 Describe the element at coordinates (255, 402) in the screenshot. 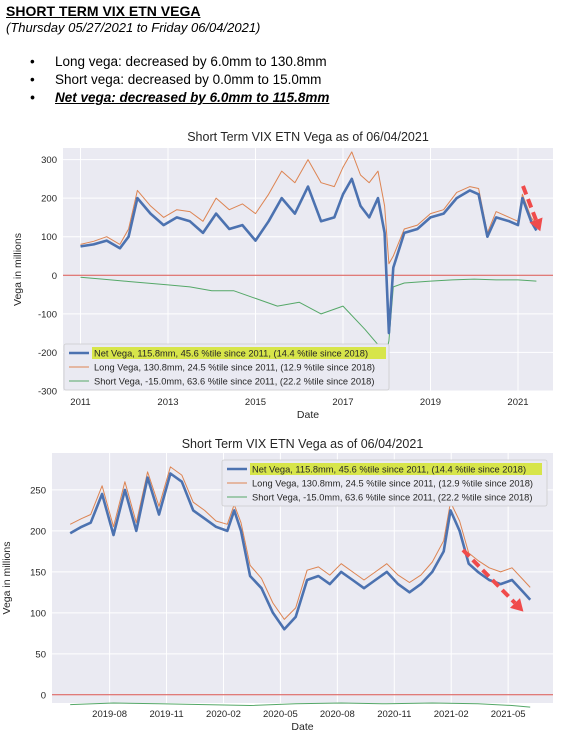

I see `x-tick-label: 2015` at that location.